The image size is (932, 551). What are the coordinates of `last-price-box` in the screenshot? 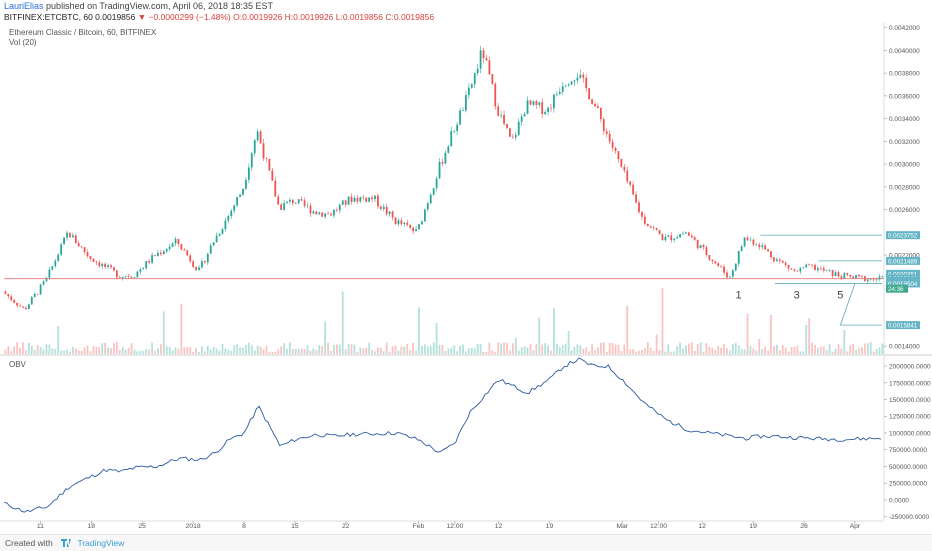 It's located at (897, 288).